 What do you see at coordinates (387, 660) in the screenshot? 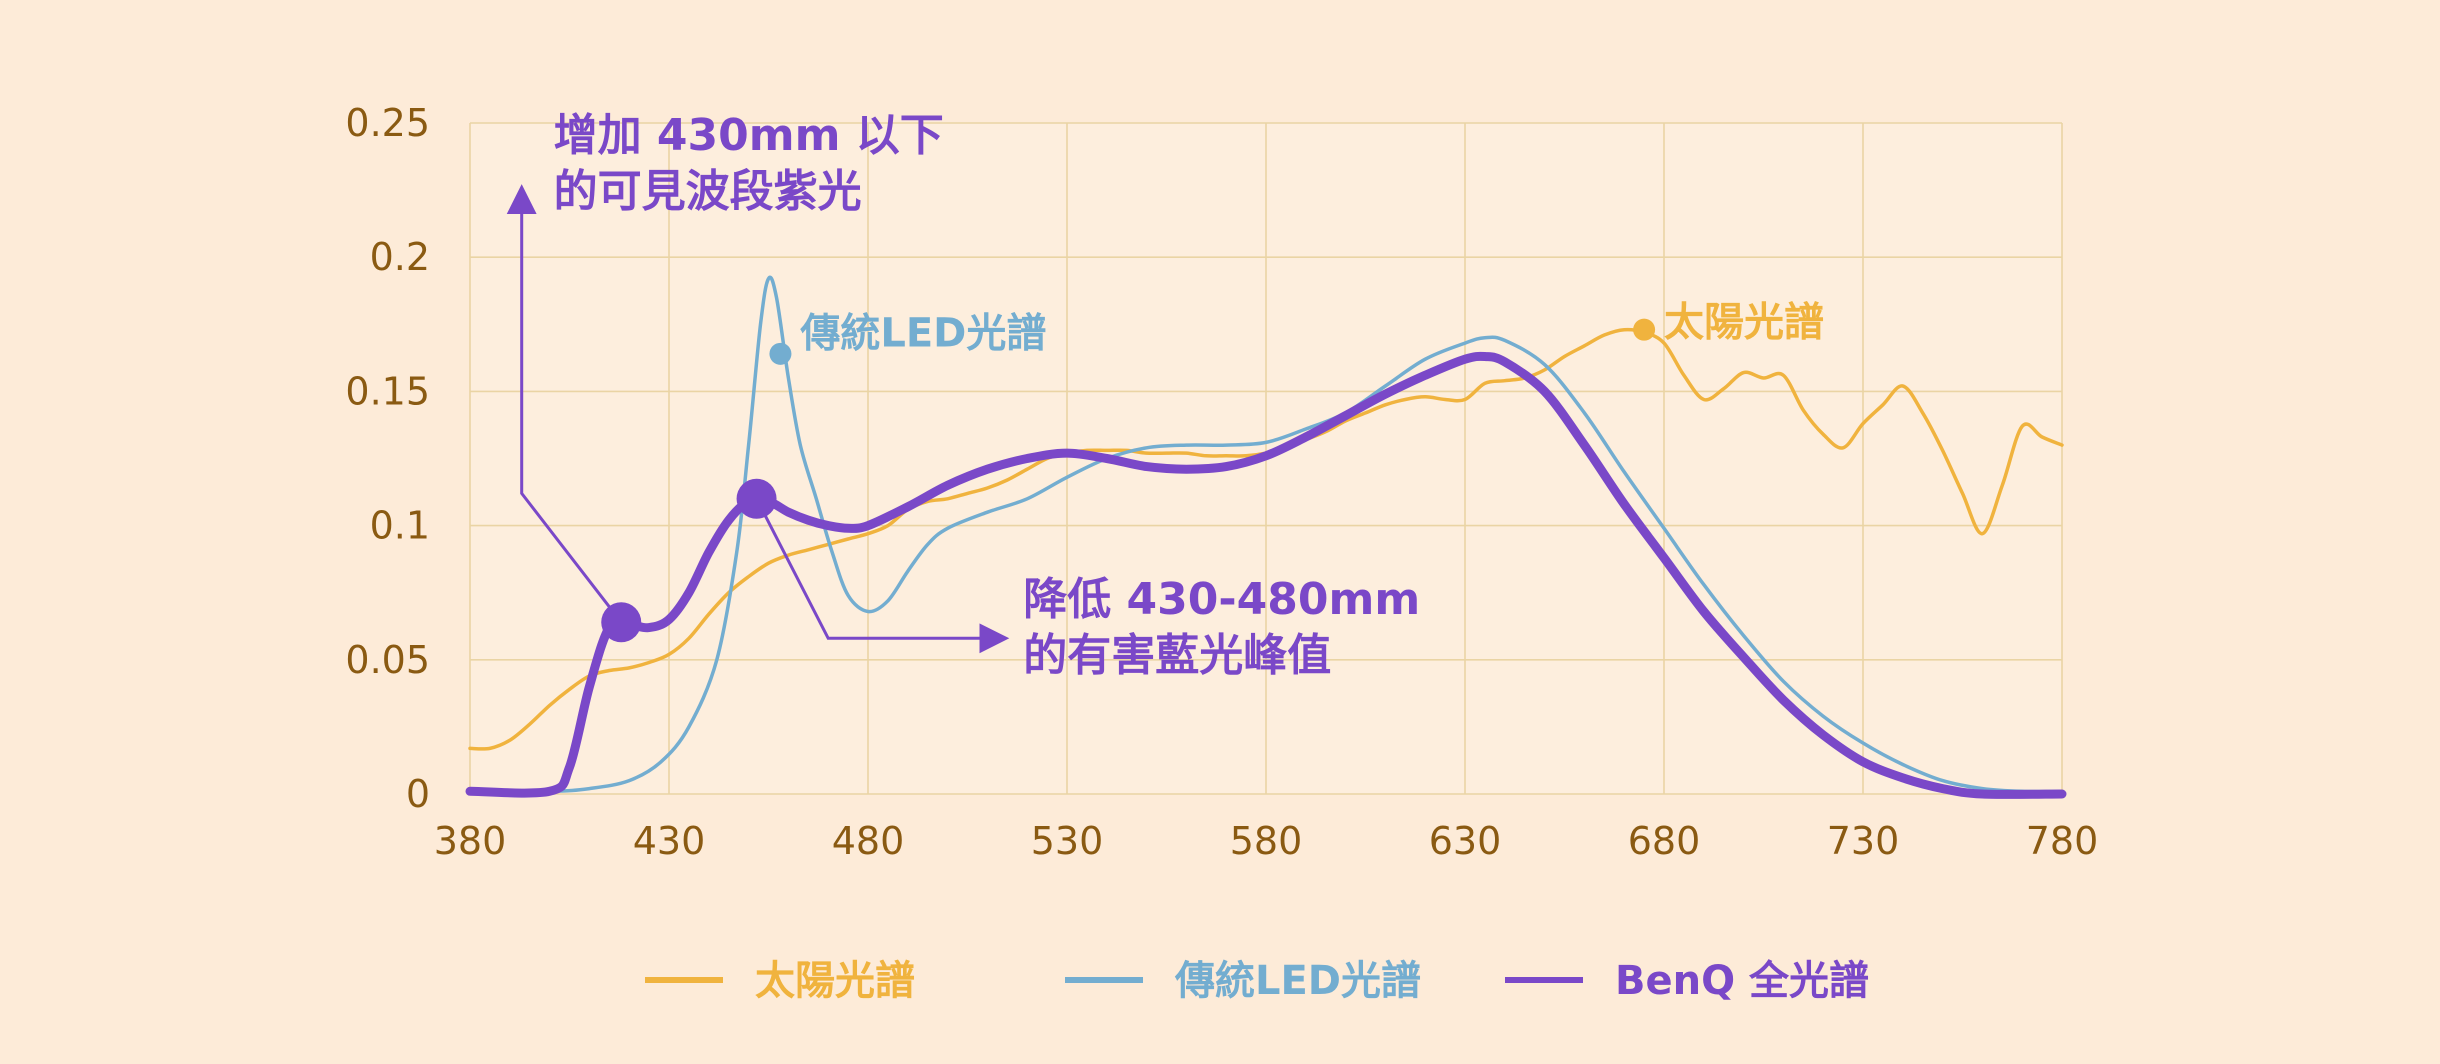
I see `y-tick-label: 0.05` at bounding box center [387, 660].